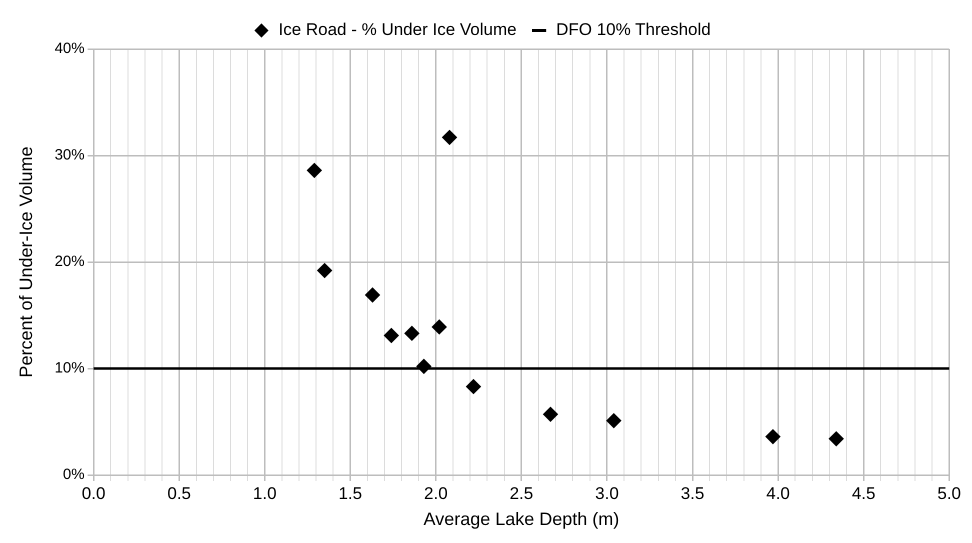  I want to click on y-tick-label: 0%, so click(73, 475).